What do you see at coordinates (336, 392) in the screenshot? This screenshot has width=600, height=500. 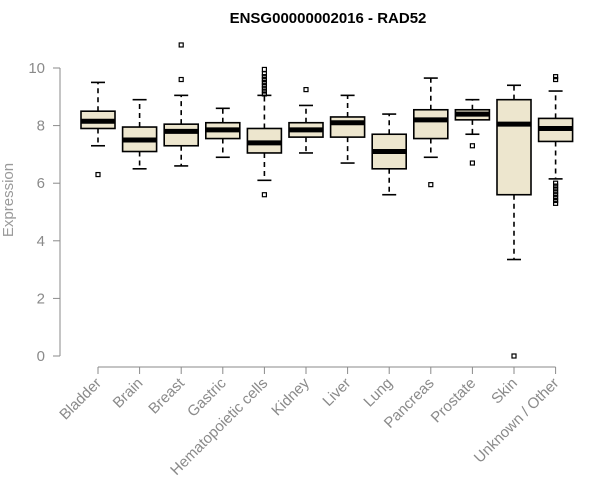 I see `x-tick-label: Liver` at bounding box center [336, 392].